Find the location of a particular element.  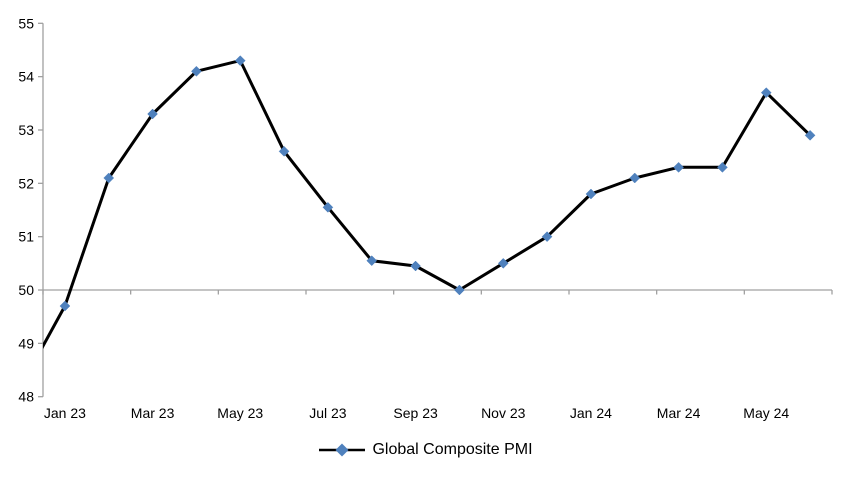

legend-series-marker-icon is located at coordinates (342, 450).